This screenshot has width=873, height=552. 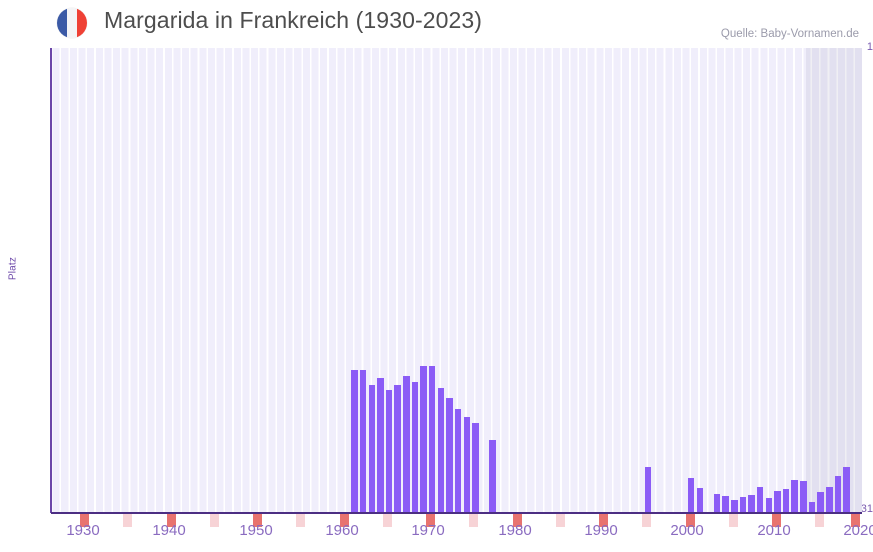 What do you see at coordinates (725, 504) in the screenshot?
I see `bar-2008` at bounding box center [725, 504].